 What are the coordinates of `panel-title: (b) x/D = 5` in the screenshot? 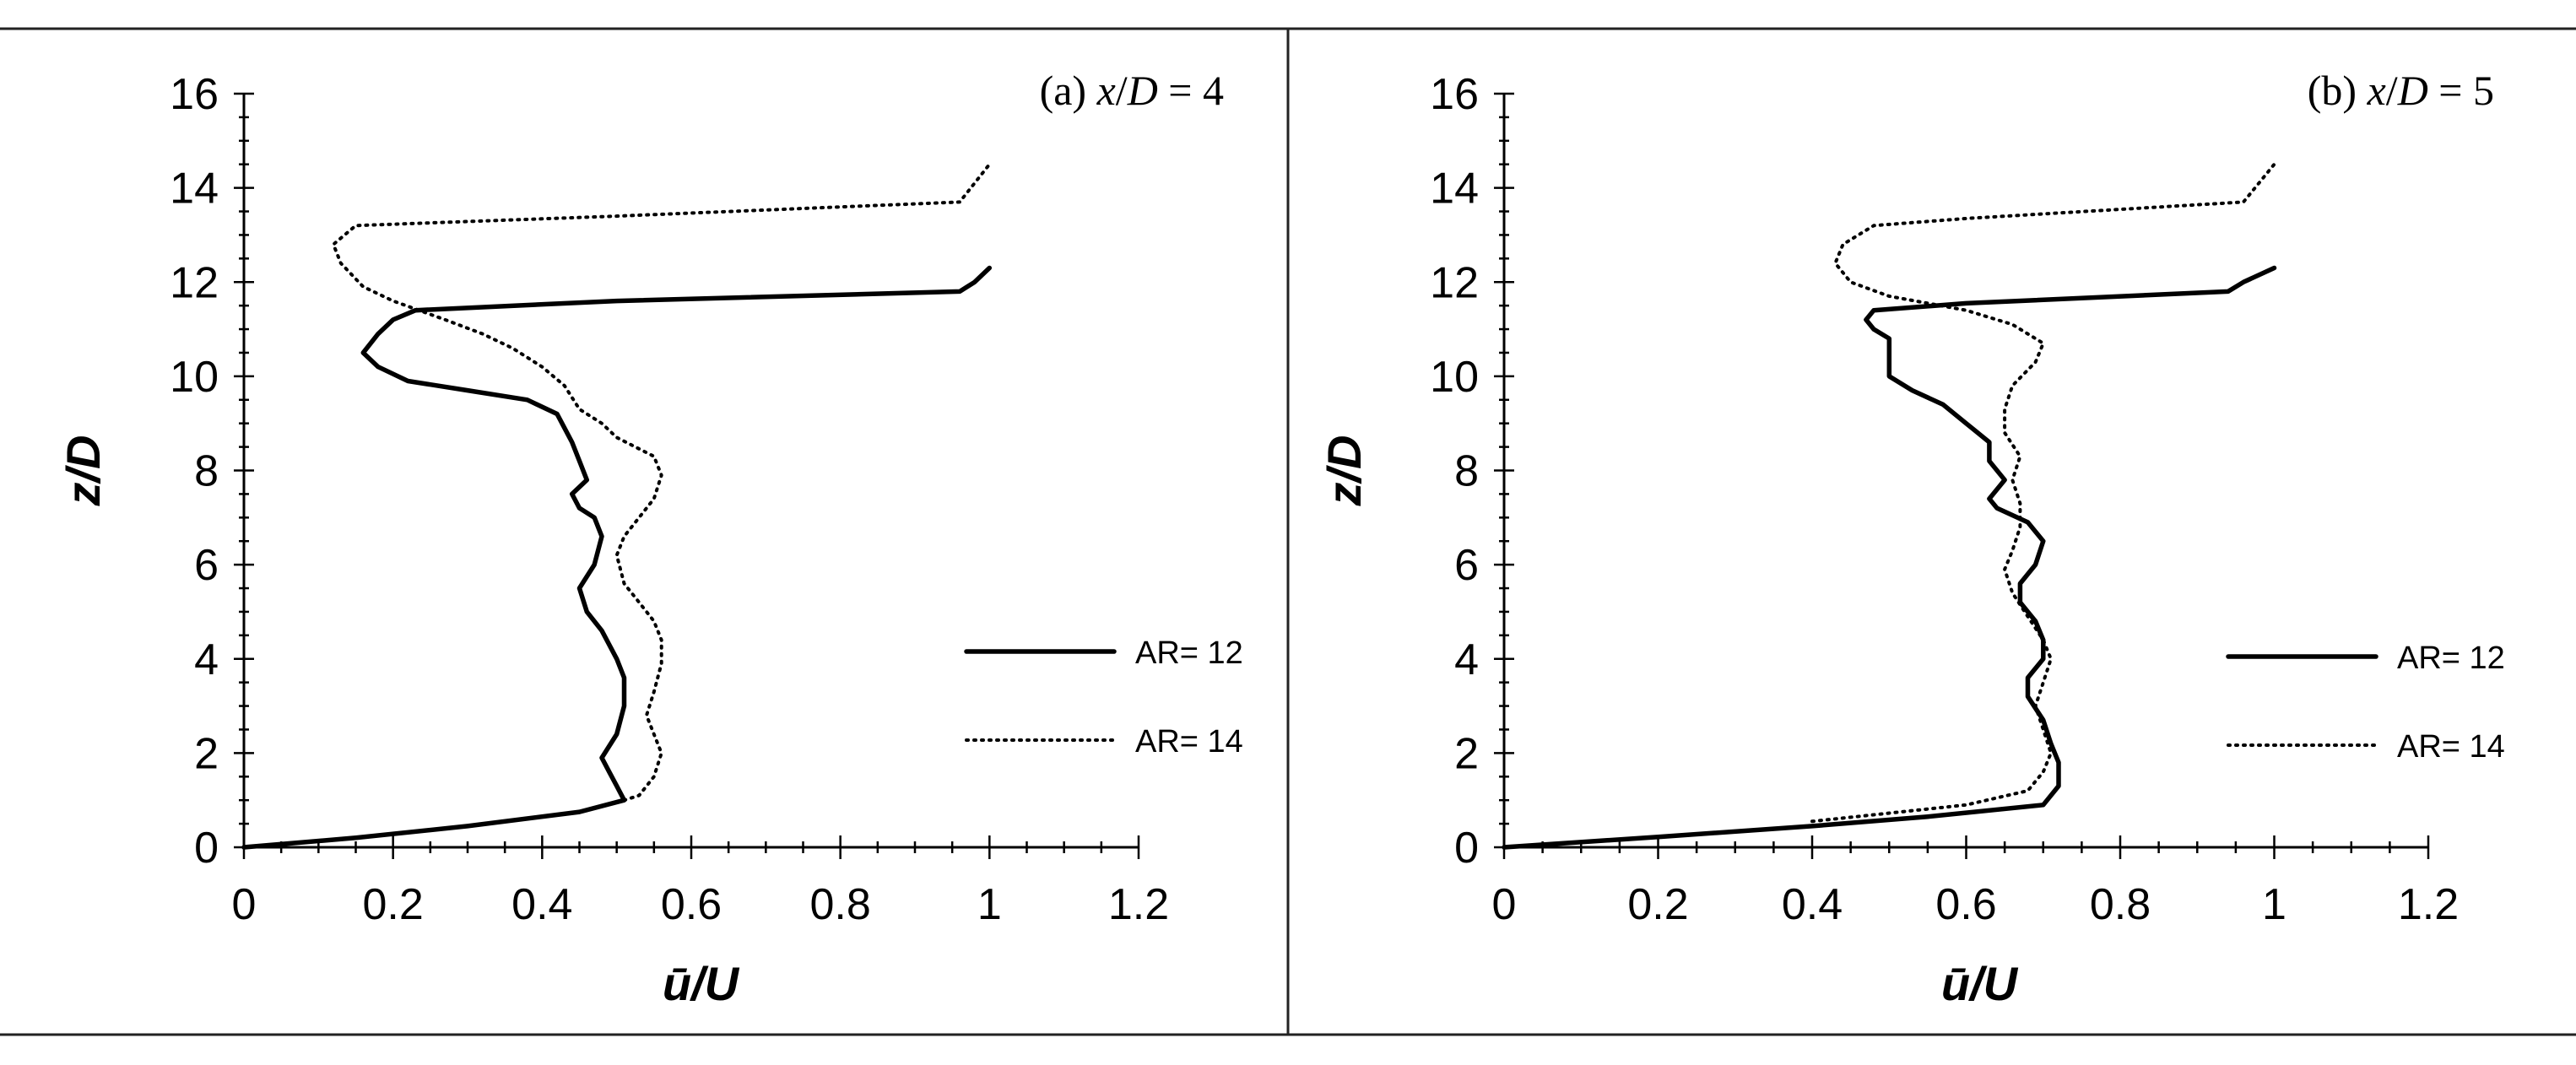 It's located at (2401, 91).